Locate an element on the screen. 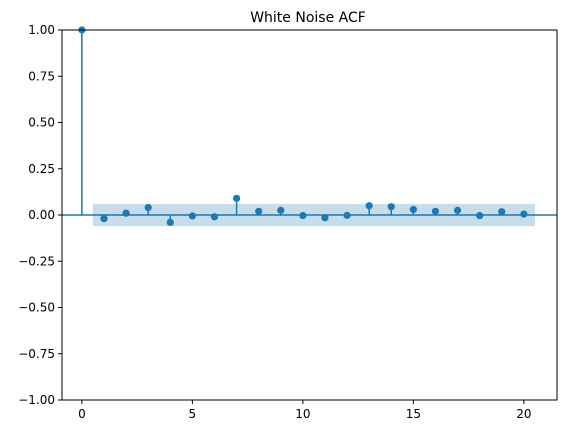 This screenshot has width=568, height=433. y-tick-label: −0.25 is located at coordinates (36, 261).